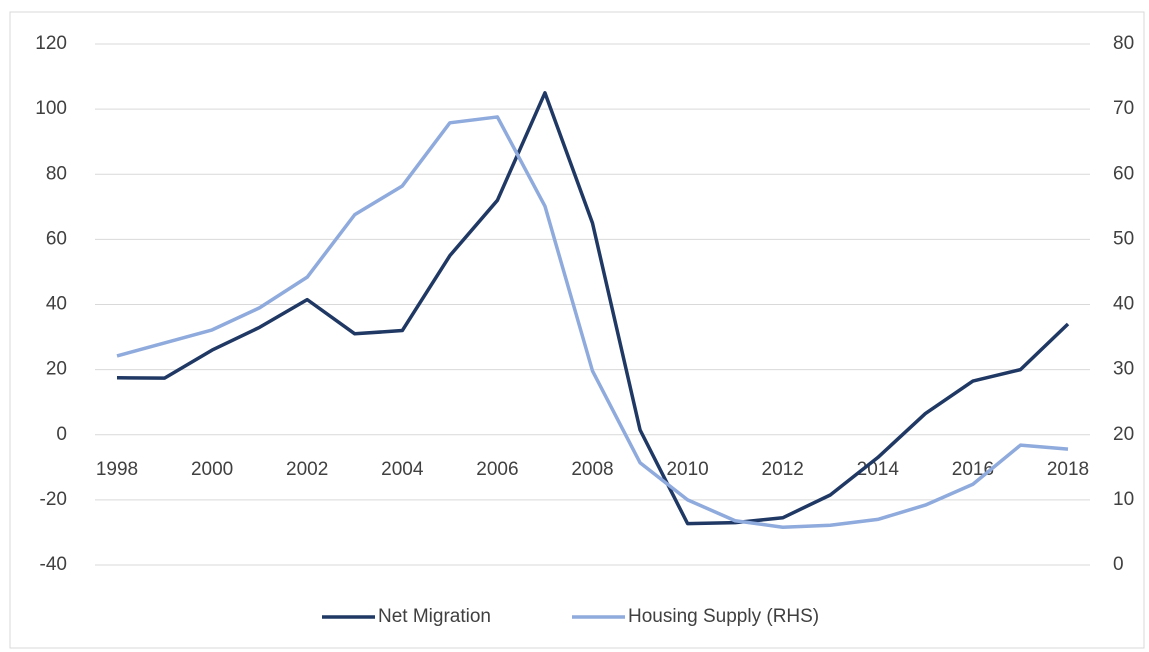  Describe the element at coordinates (434, 616) in the screenshot. I see `legend-label: Net Migration` at that location.